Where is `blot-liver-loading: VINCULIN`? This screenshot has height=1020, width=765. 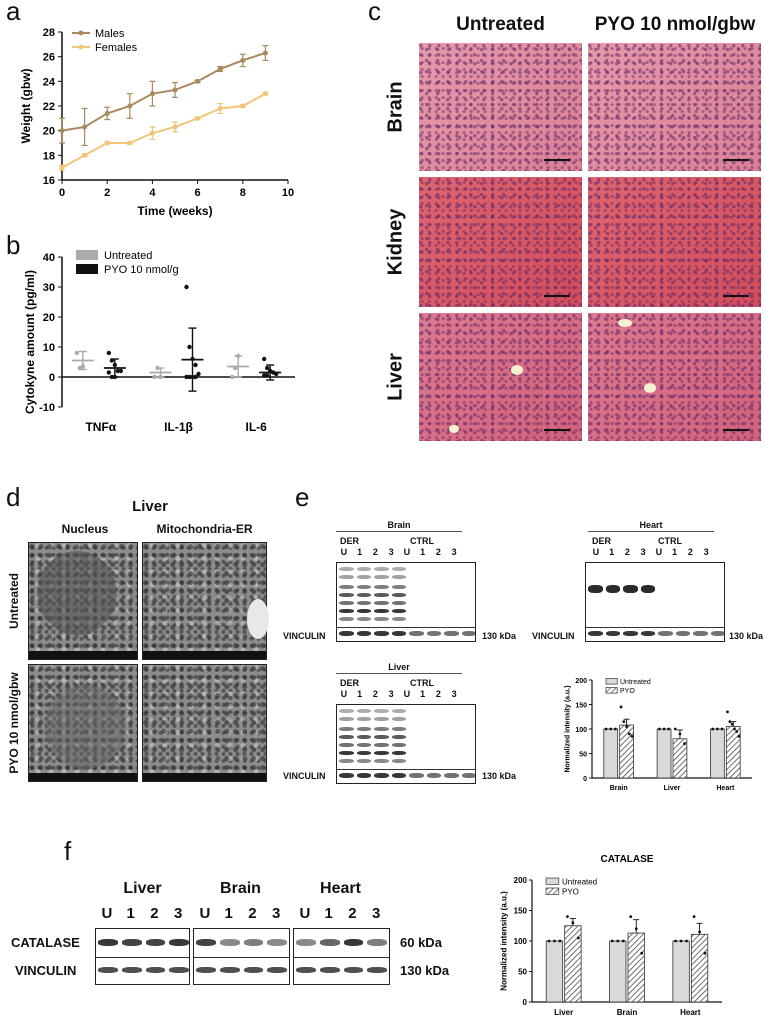 blot-liver-loading: VINCULIN is located at coordinates (304, 776).